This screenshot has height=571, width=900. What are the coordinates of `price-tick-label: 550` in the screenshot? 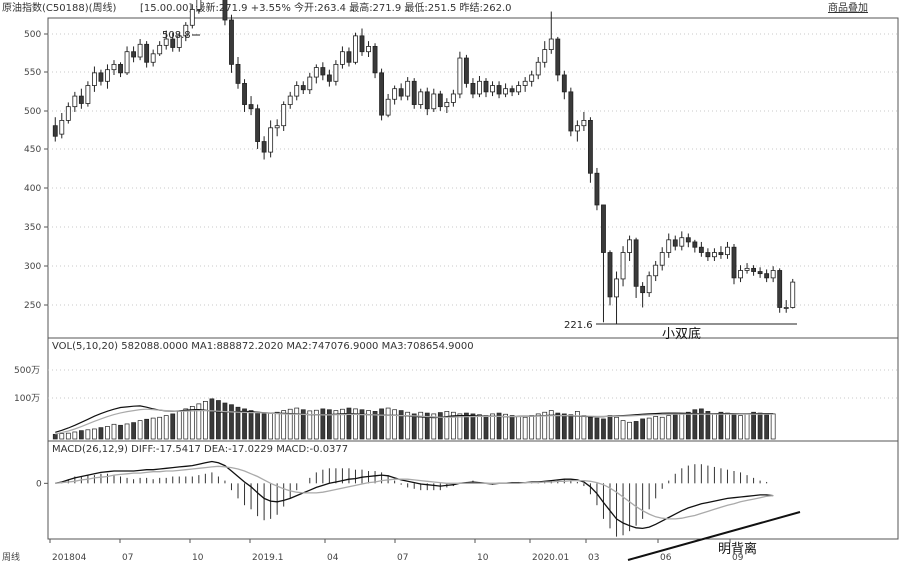 It's located at (32, 73).